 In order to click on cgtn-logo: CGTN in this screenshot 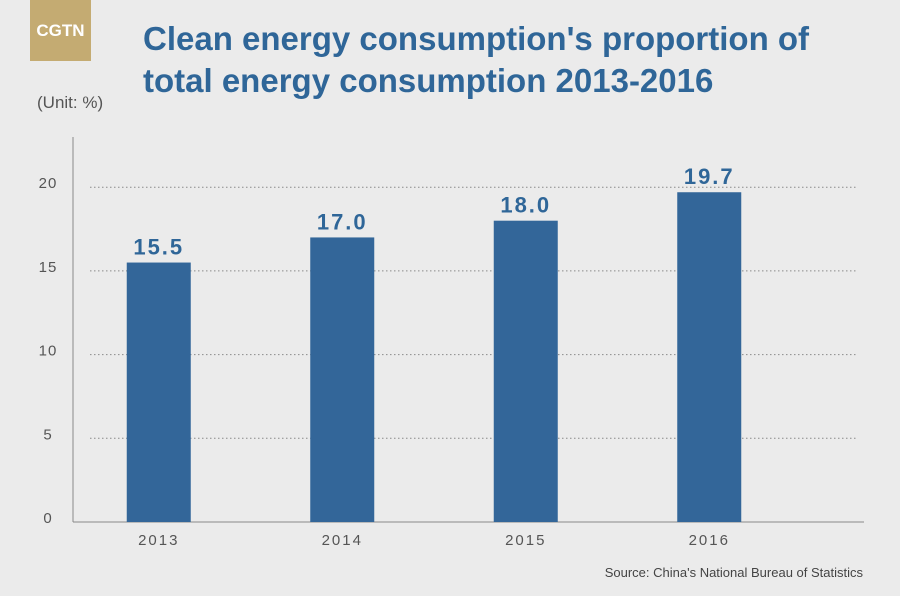, I will do `click(60, 30)`.